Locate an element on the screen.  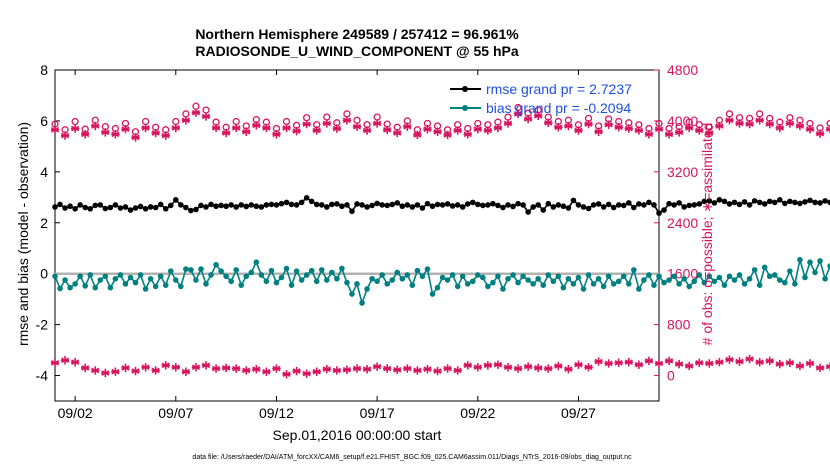
chart-title-line2: RADIOSONDE_U_WIND_COMPONENT @ 55 hPa is located at coordinates (356, 51).